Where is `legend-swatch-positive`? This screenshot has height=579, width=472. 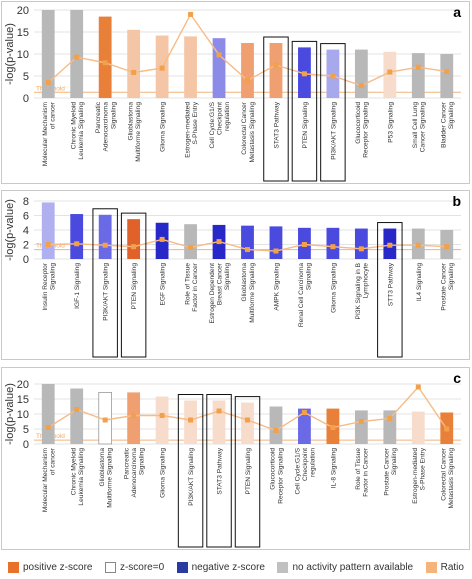 legend-swatch-positive is located at coordinates (13, 567).